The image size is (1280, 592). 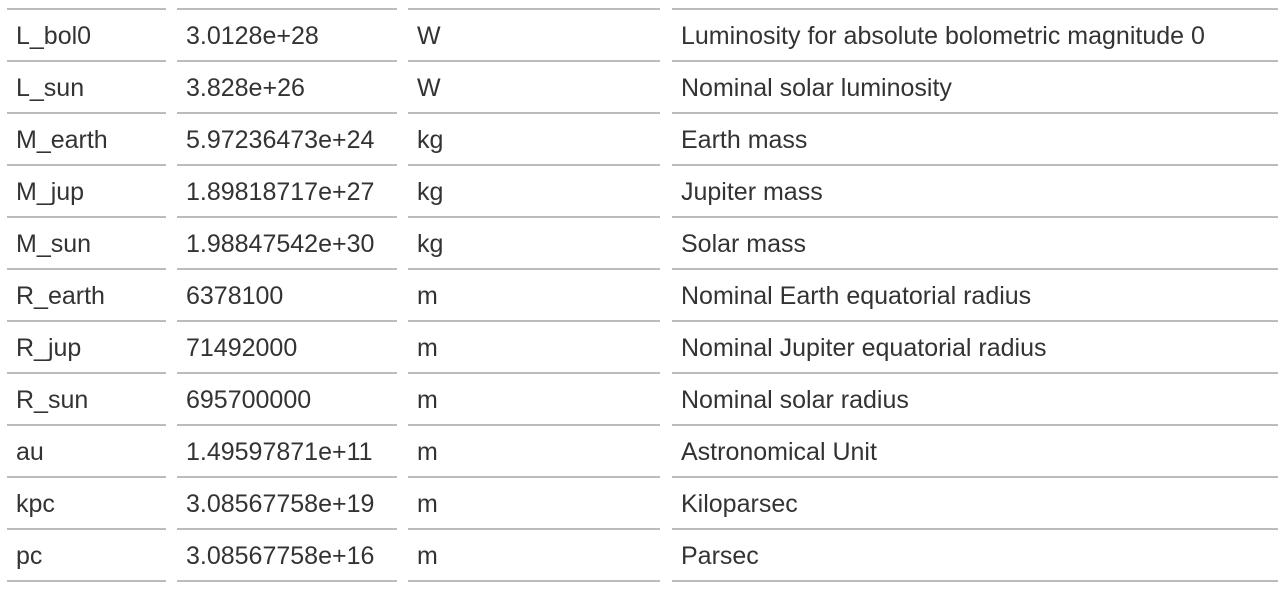 I want to click on table-row: kpc 3.08567758e+19 m Kiloparsec, so click(x=640, y=504).